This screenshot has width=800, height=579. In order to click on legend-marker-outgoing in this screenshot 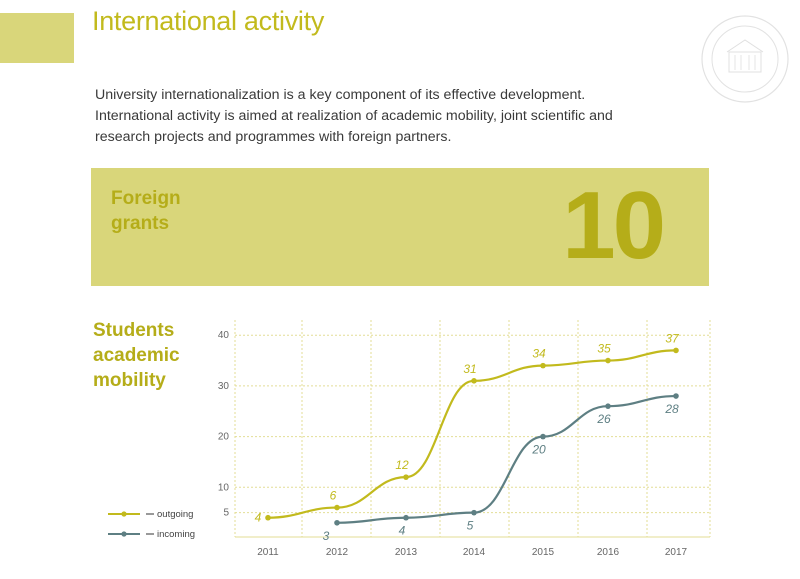, I will do `click(124, 514)`.